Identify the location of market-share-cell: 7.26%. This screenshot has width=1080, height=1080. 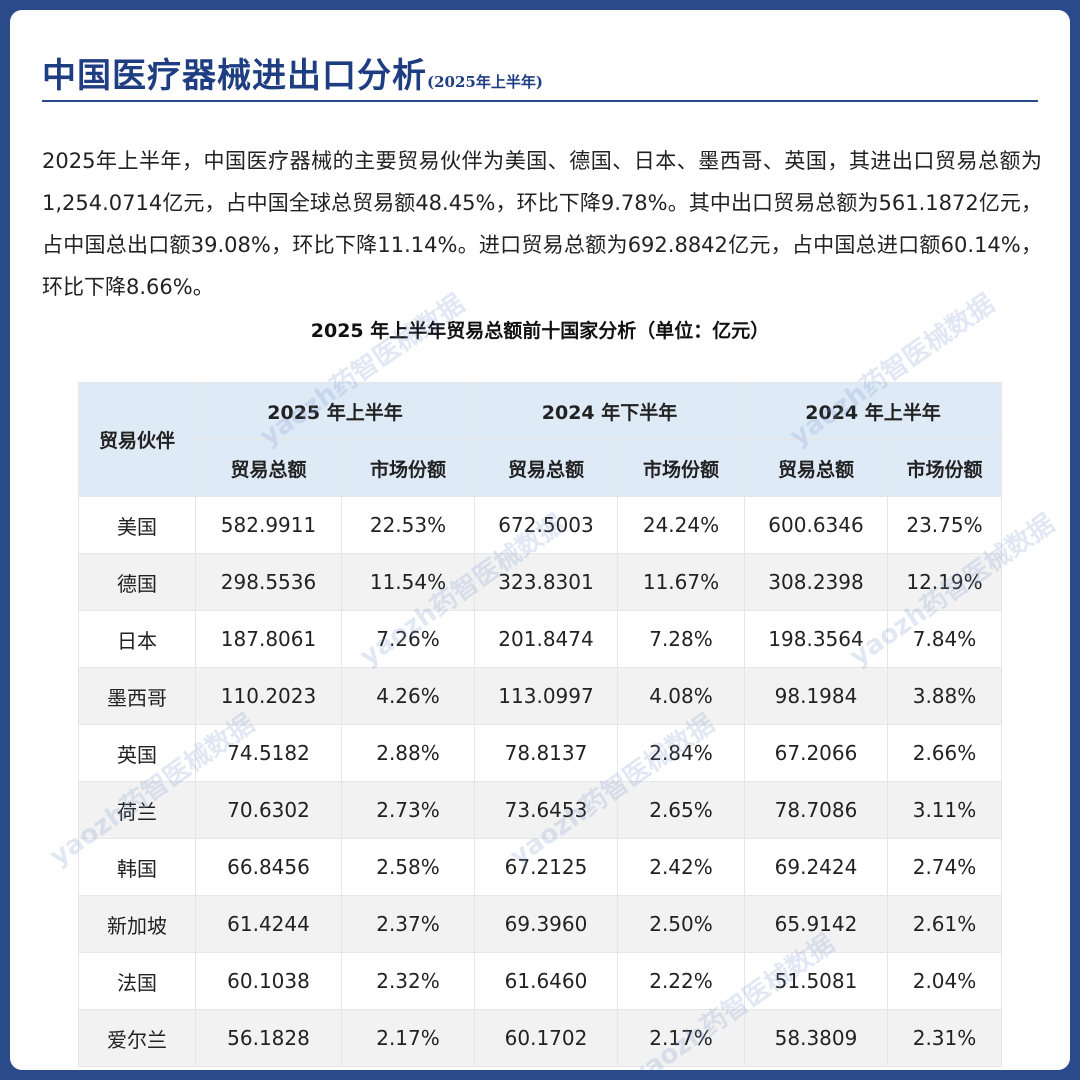
(408, 639).